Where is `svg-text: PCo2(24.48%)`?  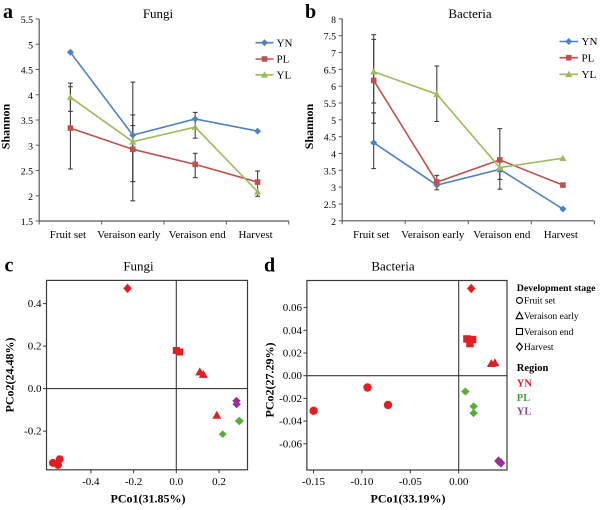
svg-text: PCo2(24.48%) is located at coordinates (10, 375).